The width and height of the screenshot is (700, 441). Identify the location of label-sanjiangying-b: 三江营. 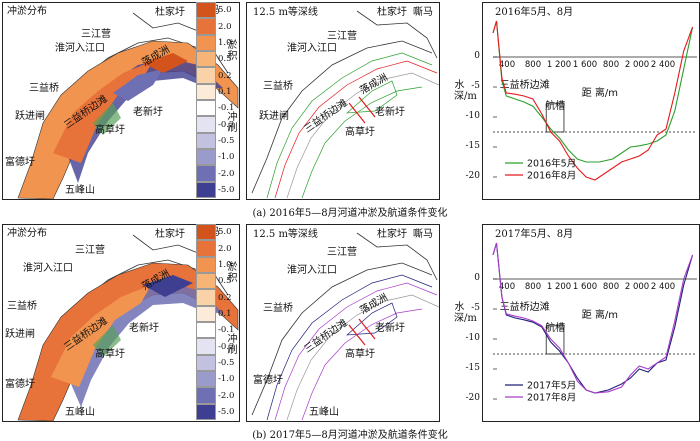
(90, 250).